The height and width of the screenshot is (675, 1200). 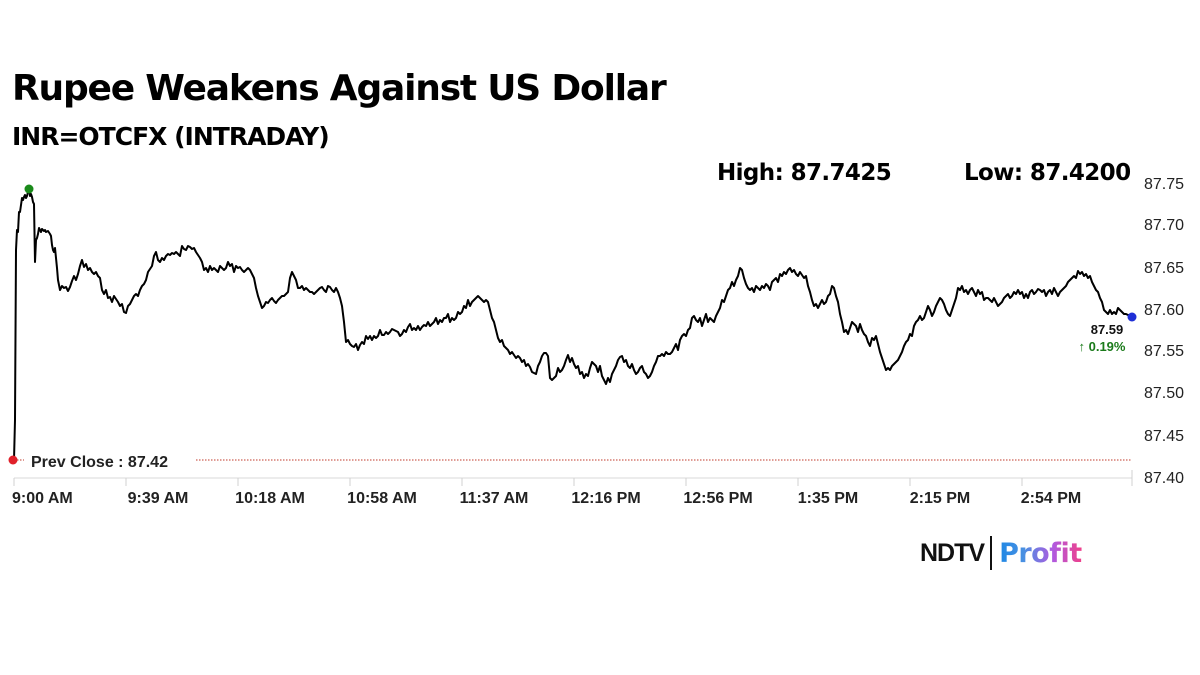 What do you see at coordinates (952, 552) in the screenshot?
I see `ndtv-wordmark: NDTV` at bounding box center [952, 552].